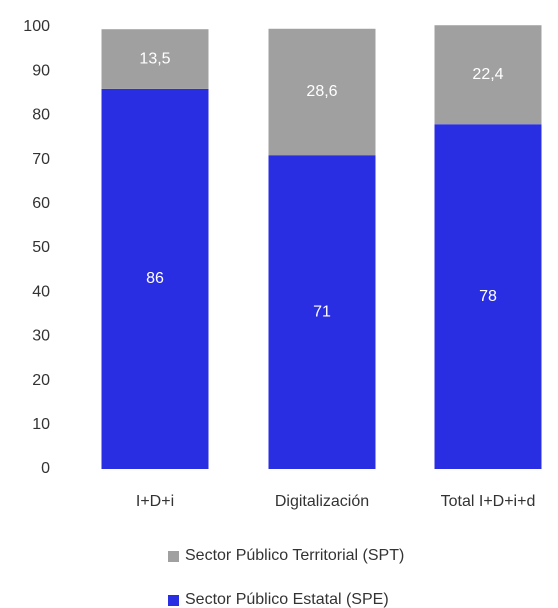 The height and width of the screenshot is (608, 558). What do you see at coordinates (41, 115) in the screenshot?
I see `y-tick-label: 80` at bounding box center [41, 115].